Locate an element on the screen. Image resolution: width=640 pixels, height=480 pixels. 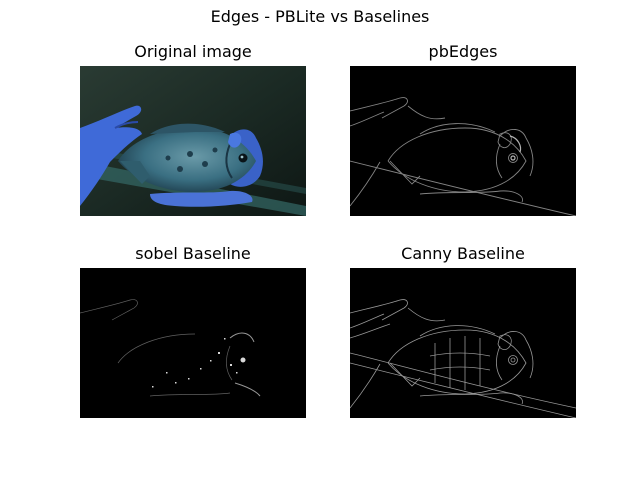
panel-title-pbedges: pbEdges is located at coordinates (463, 51).